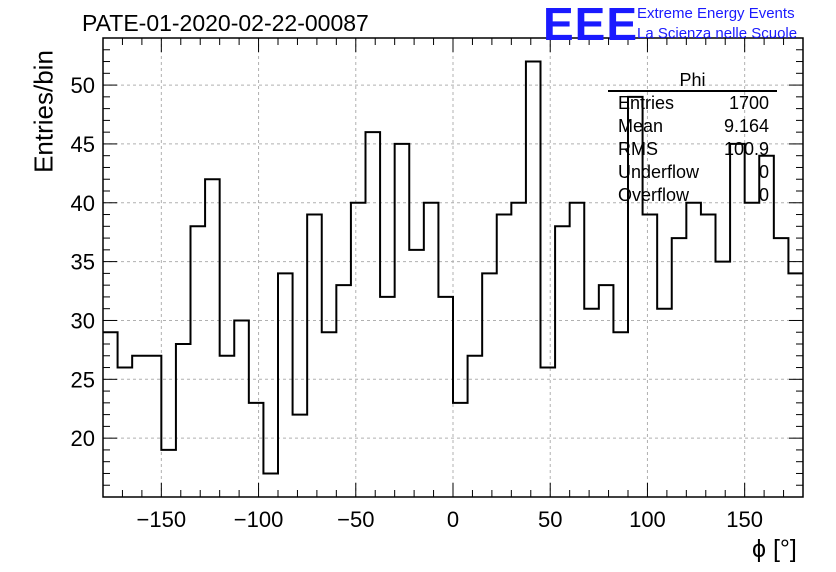  I want to click on x-tick-label: 100, so click(647, 519).